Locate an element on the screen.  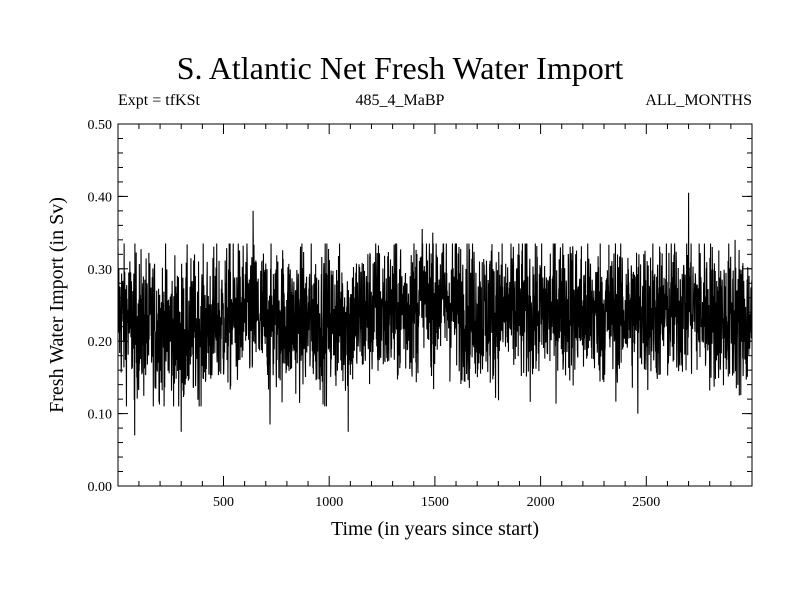
y-tick-label: 0.20 is located at coordinates (100, 342).